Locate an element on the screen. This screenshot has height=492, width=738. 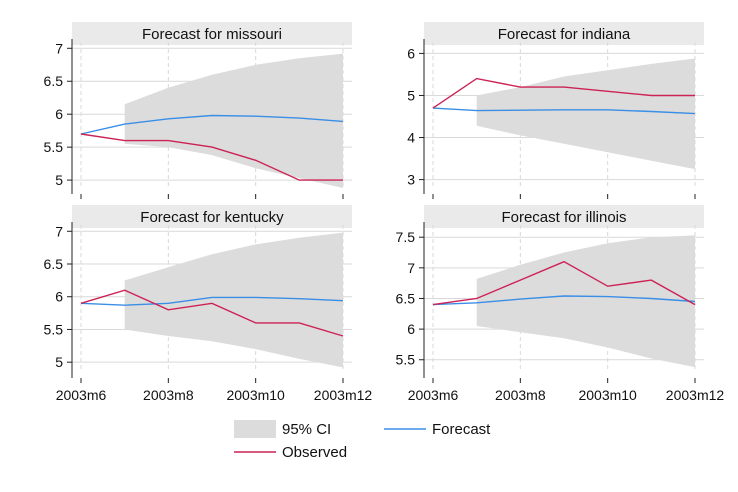
panel-indiana: Forecast for indiana 3 4 5 6 is located at coordinates (555, 110).